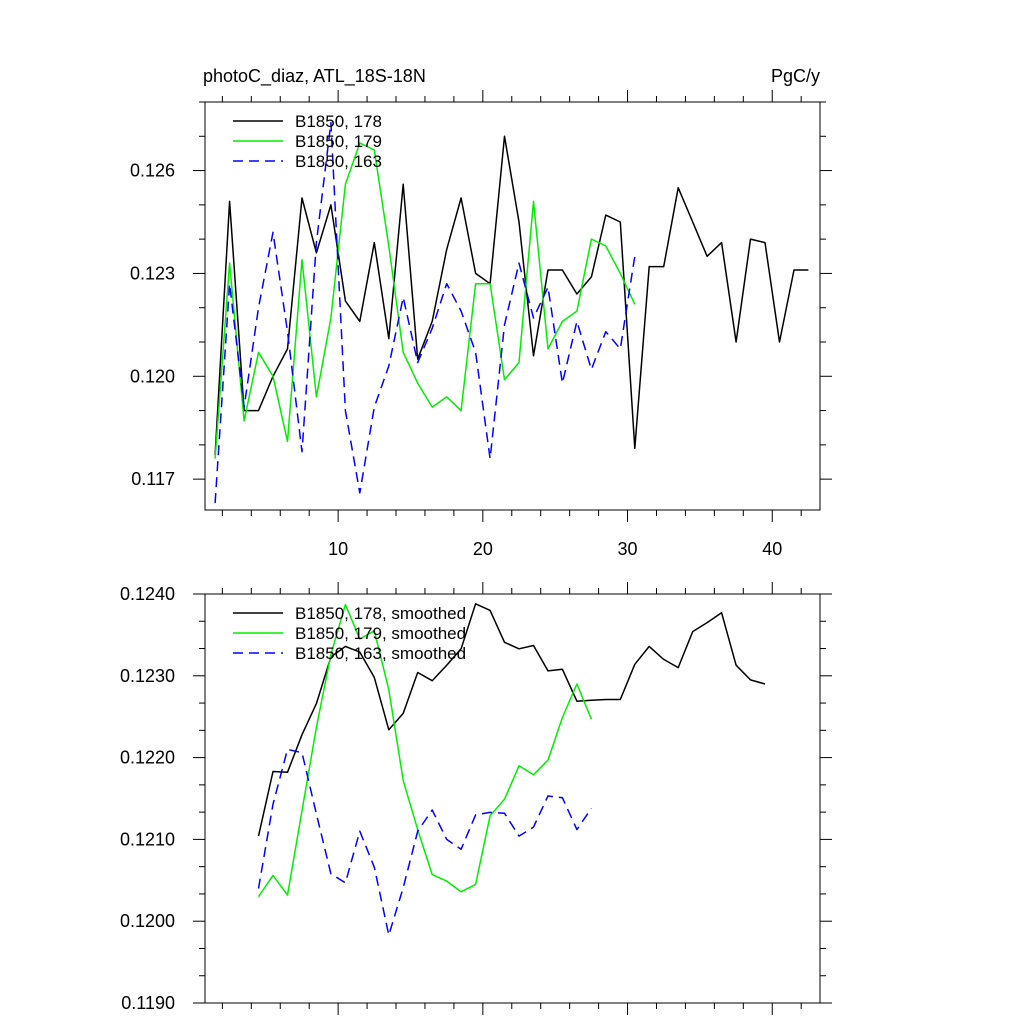  Describe the element at coordinates (772, 549) in the screenshot. I see `x-tick-label: 40` at that location.